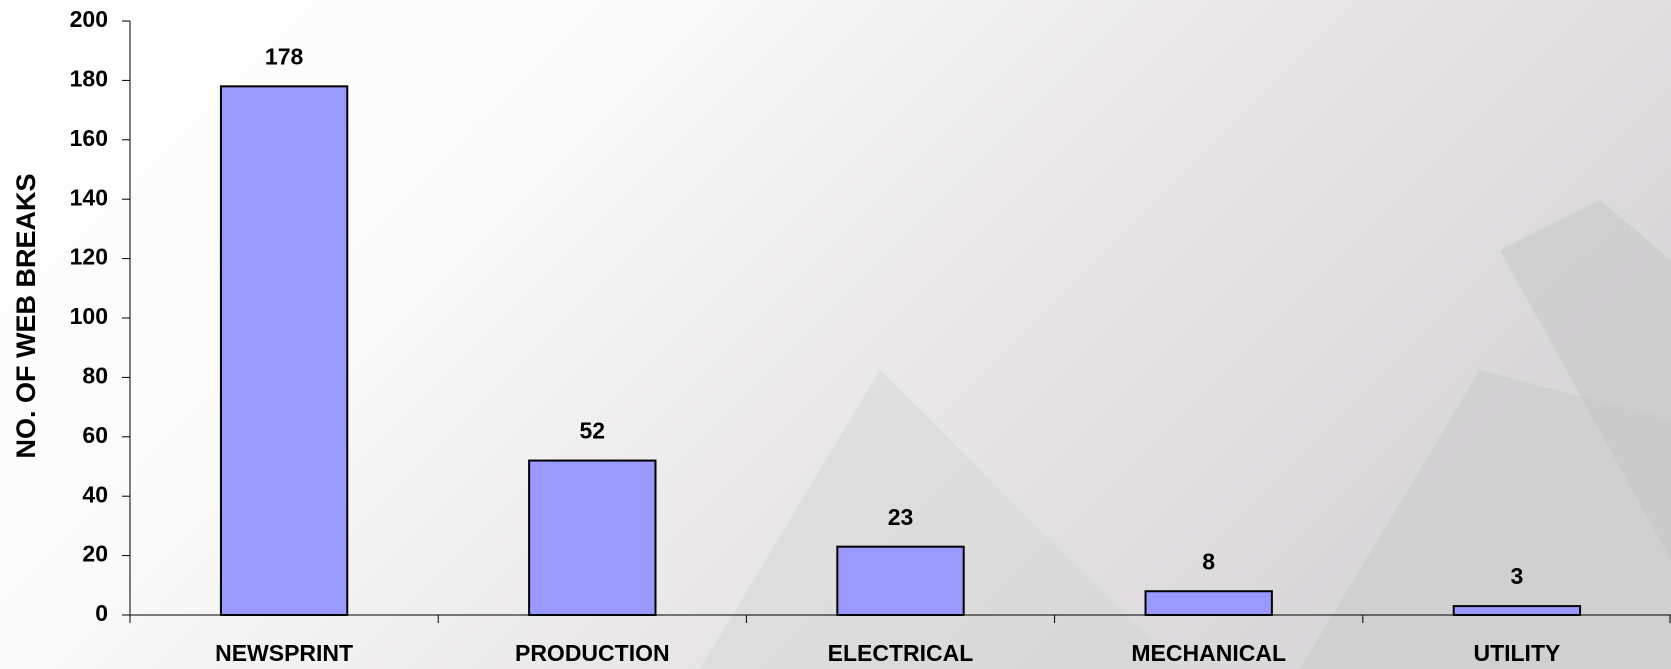 The height and width of the screenshot is (669, 1671). Describe the element at coordinates (1516, 653) in the screenshot. I see `x-tick-label: UTILITY` at that location.